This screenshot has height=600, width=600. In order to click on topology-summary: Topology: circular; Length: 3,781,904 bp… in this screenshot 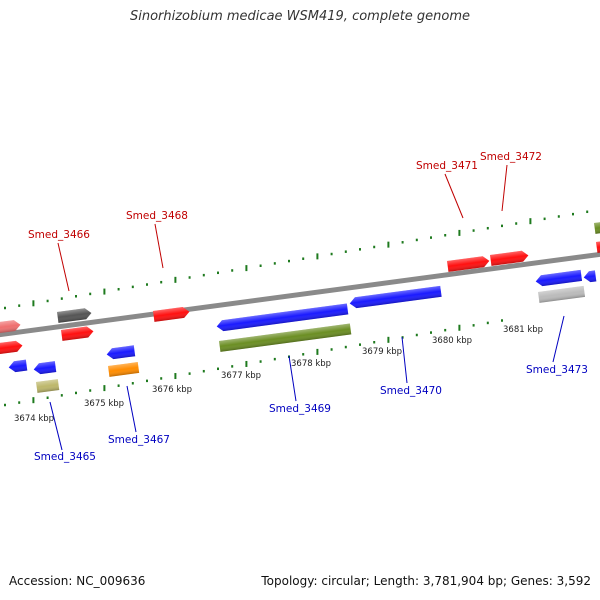, I will do `click(426, 581)`.